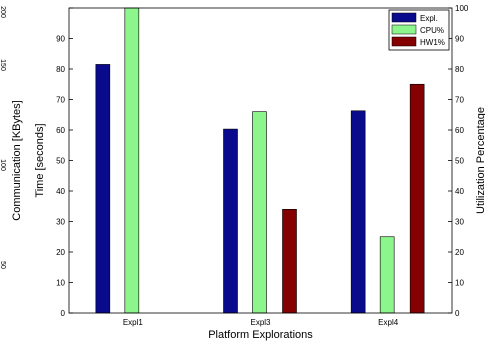  Describe the element at coordinates (3, 65) in the screenshot. I see `outer-axis-tick-label: 150` at that location.